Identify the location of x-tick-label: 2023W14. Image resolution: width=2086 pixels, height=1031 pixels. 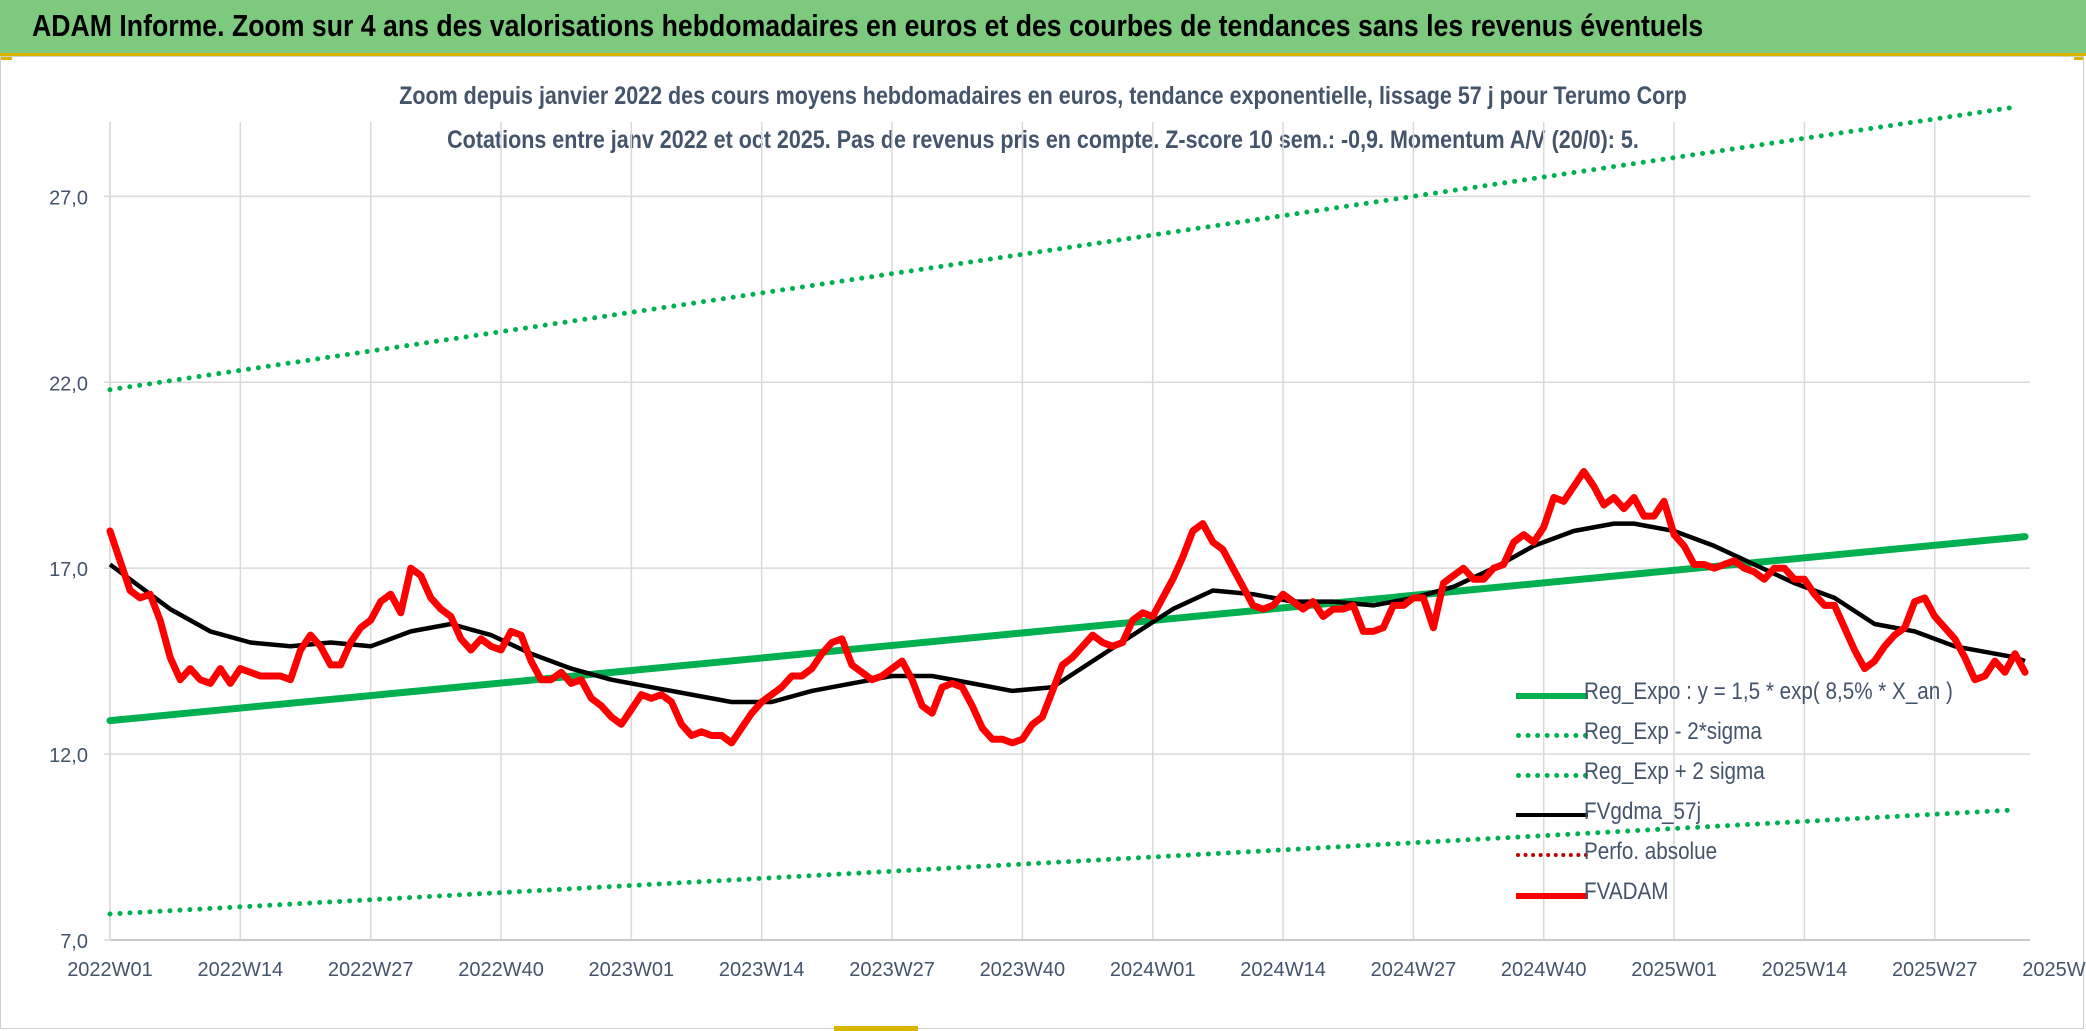
(762, 970).